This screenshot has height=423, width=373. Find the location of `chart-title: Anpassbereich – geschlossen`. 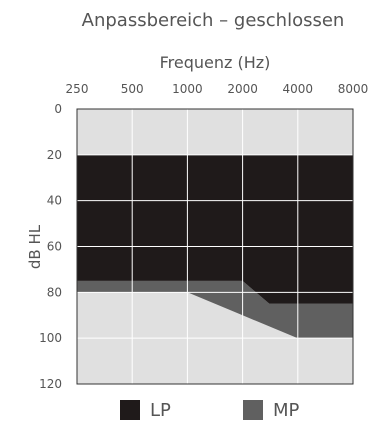

chart-title: Anpassbereich – geschlossen is located at coordinates (213, 20).